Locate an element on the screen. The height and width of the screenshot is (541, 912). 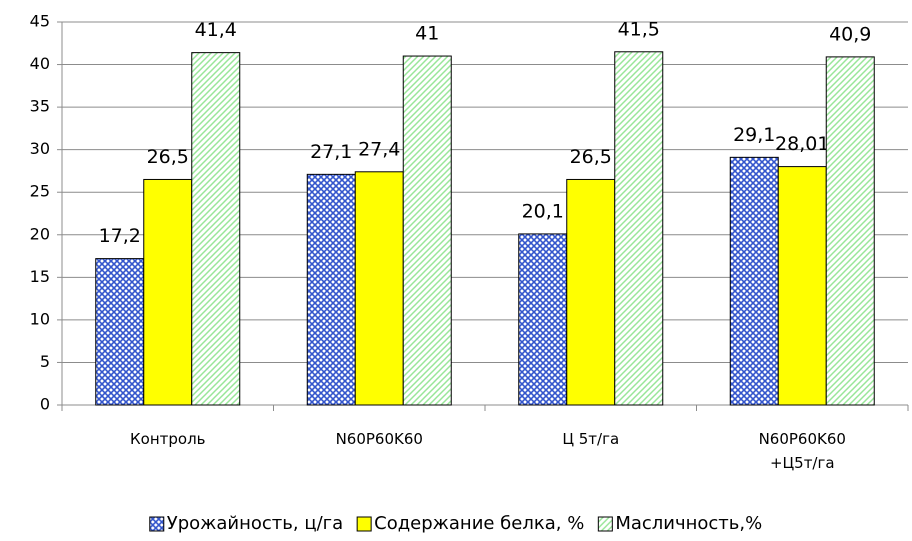
y-tick-label: 35 is located at coordinates (40, 106).